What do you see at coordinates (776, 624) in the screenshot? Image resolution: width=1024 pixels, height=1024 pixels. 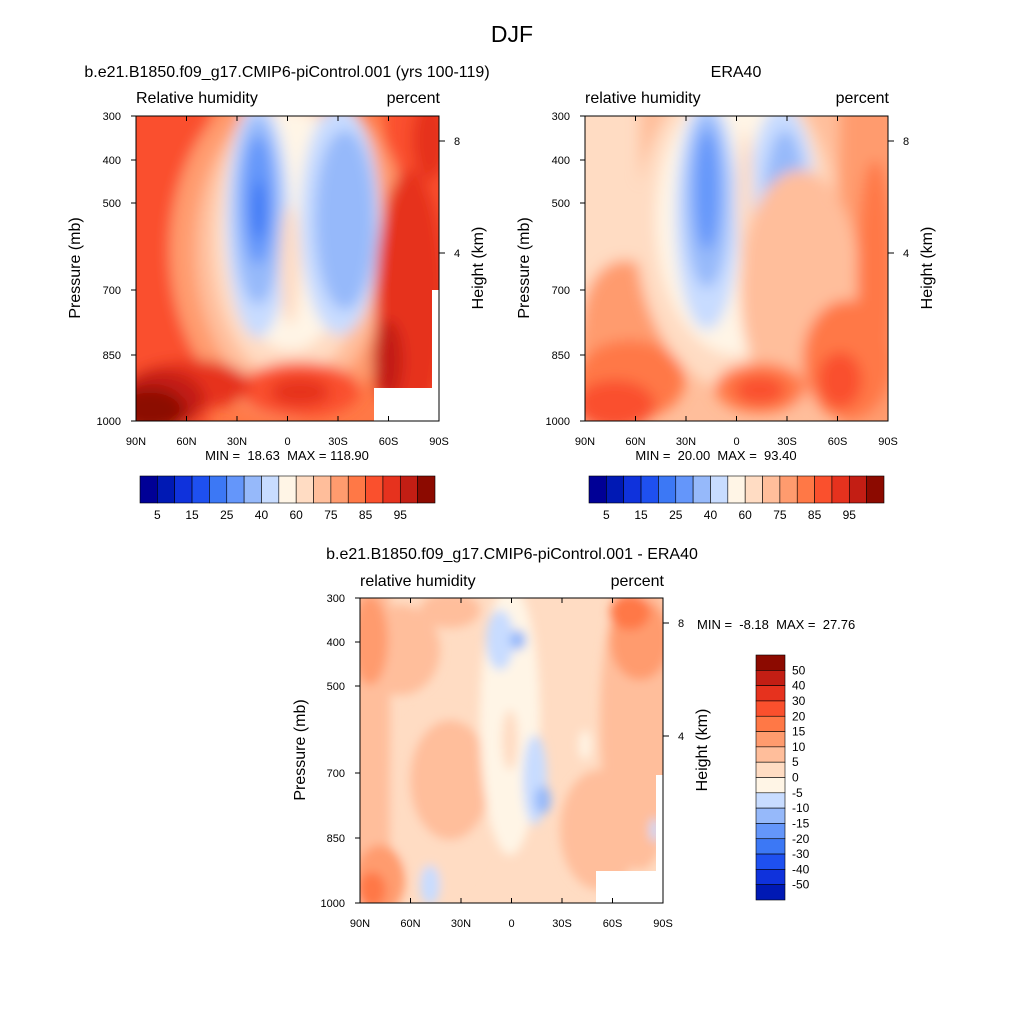 I see `min-max-stats: MIN = -8.18 MAX = 27.76` at bounding box center [776, 624].